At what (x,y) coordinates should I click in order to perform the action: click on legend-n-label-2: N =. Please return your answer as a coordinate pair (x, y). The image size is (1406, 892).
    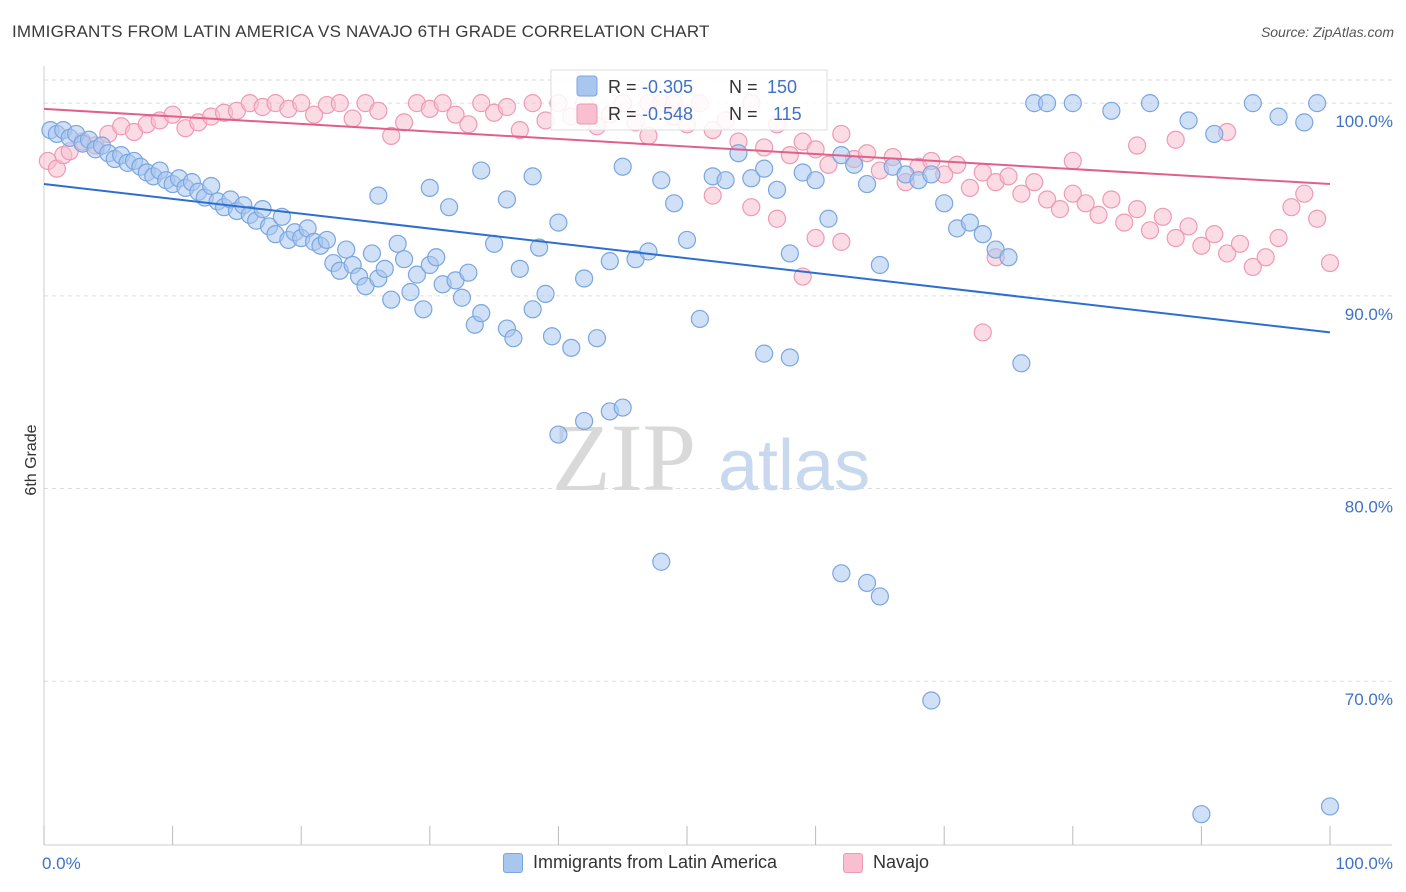
    Looking at the image, I should click on (743, 114).